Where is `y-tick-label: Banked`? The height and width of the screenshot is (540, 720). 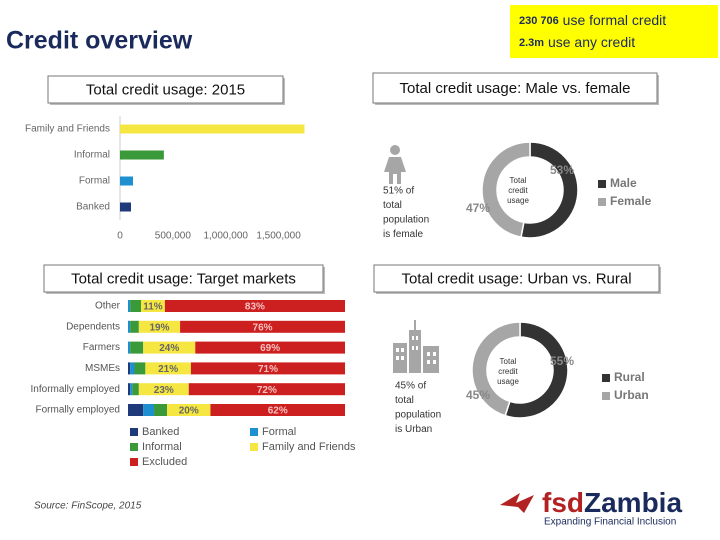 y-tick-label: Banked is located at coordinates (93, 207).